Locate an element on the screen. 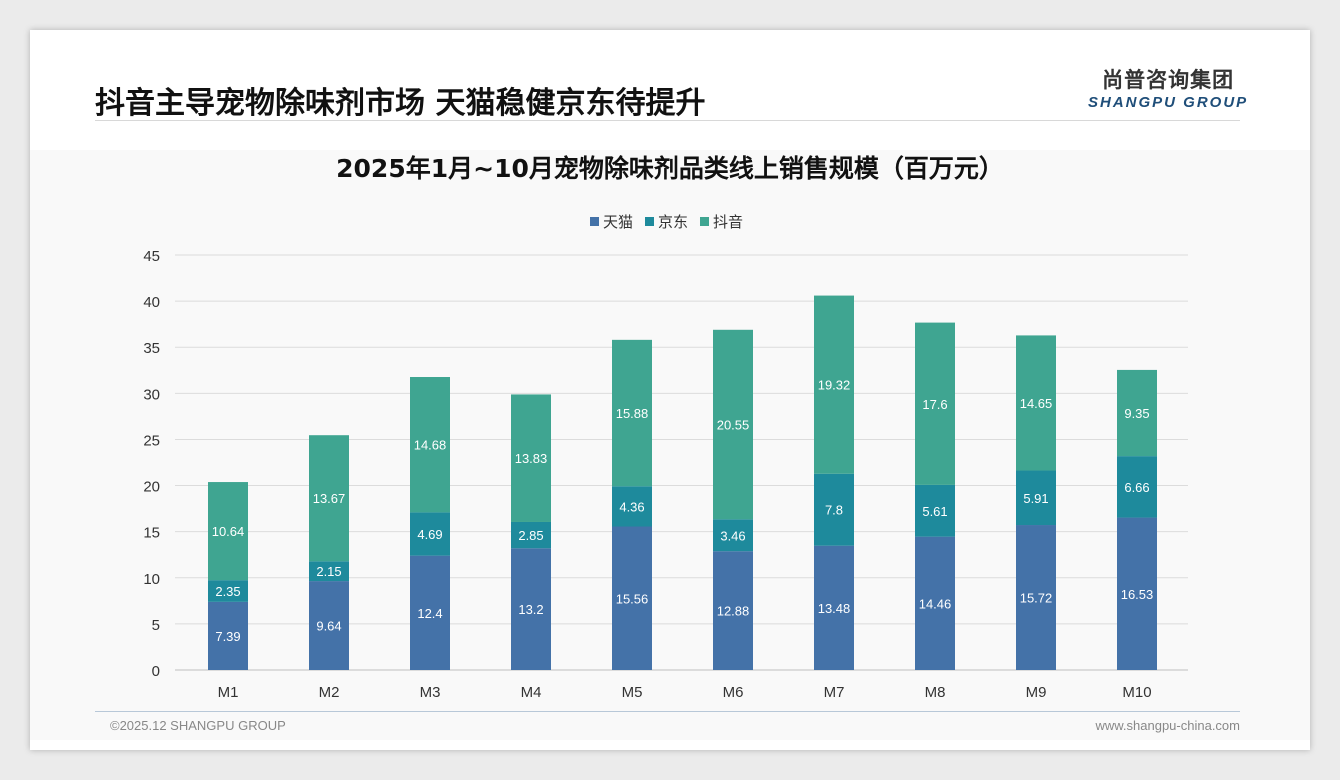  data-label: 7.39 is located at coordinates (227, 636).